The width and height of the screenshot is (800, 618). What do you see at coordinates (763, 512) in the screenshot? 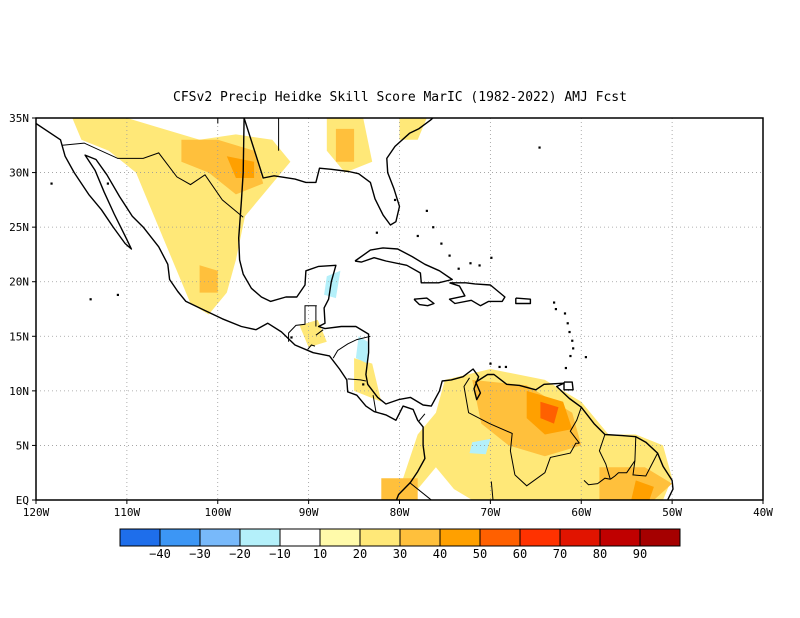
I see `lon-tick-label: 40W` at bounding box center [763, 512].